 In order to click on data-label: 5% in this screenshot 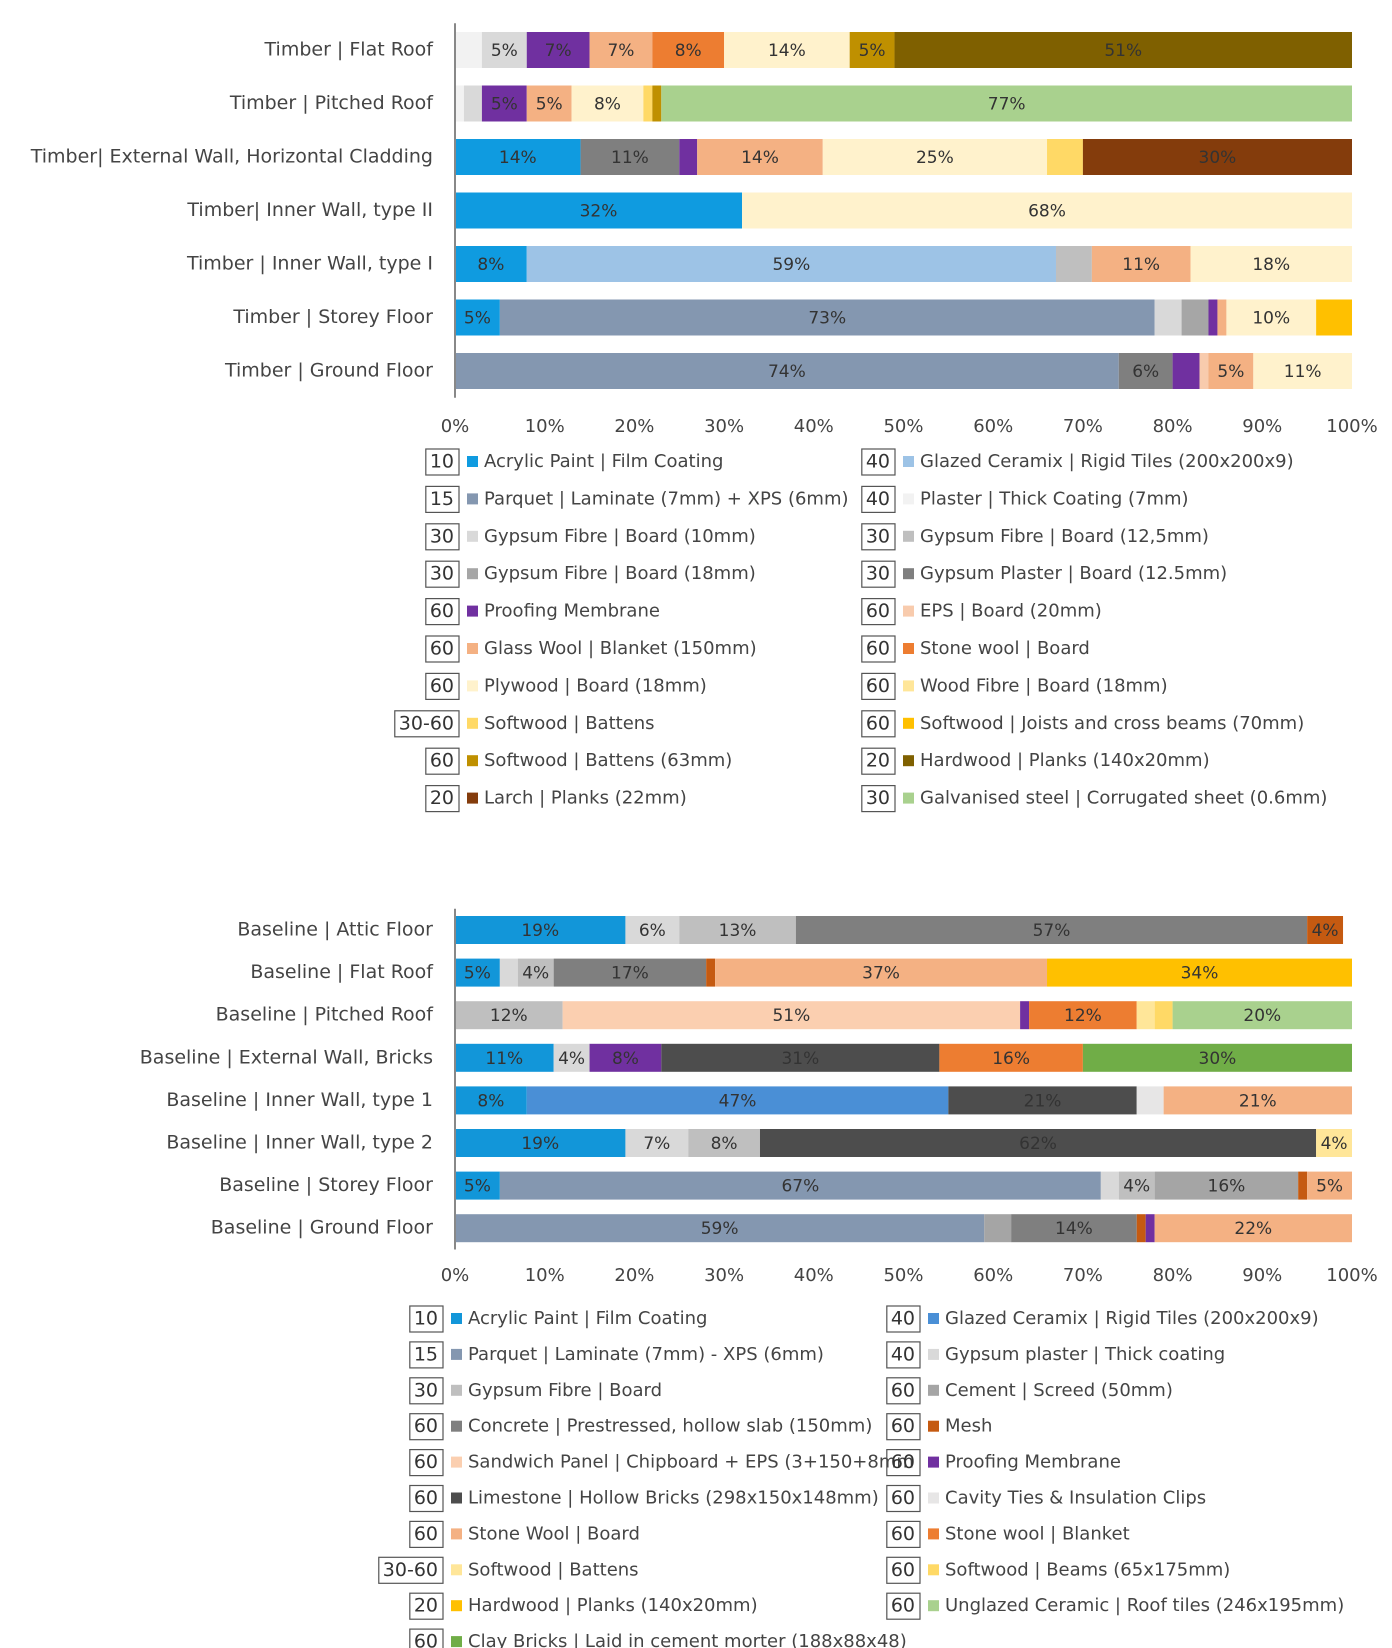, I will do `click(477, 974)`.